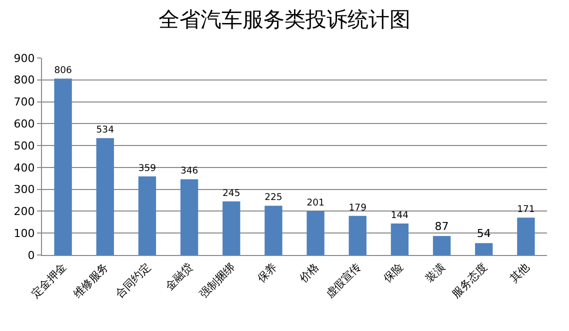 Image resolution: width=569 pixels, height=331 pixels. What do you see at coordinates (105, 130) in the screenshot?
I see `data-label: 534` at bounding box center [105, 130].